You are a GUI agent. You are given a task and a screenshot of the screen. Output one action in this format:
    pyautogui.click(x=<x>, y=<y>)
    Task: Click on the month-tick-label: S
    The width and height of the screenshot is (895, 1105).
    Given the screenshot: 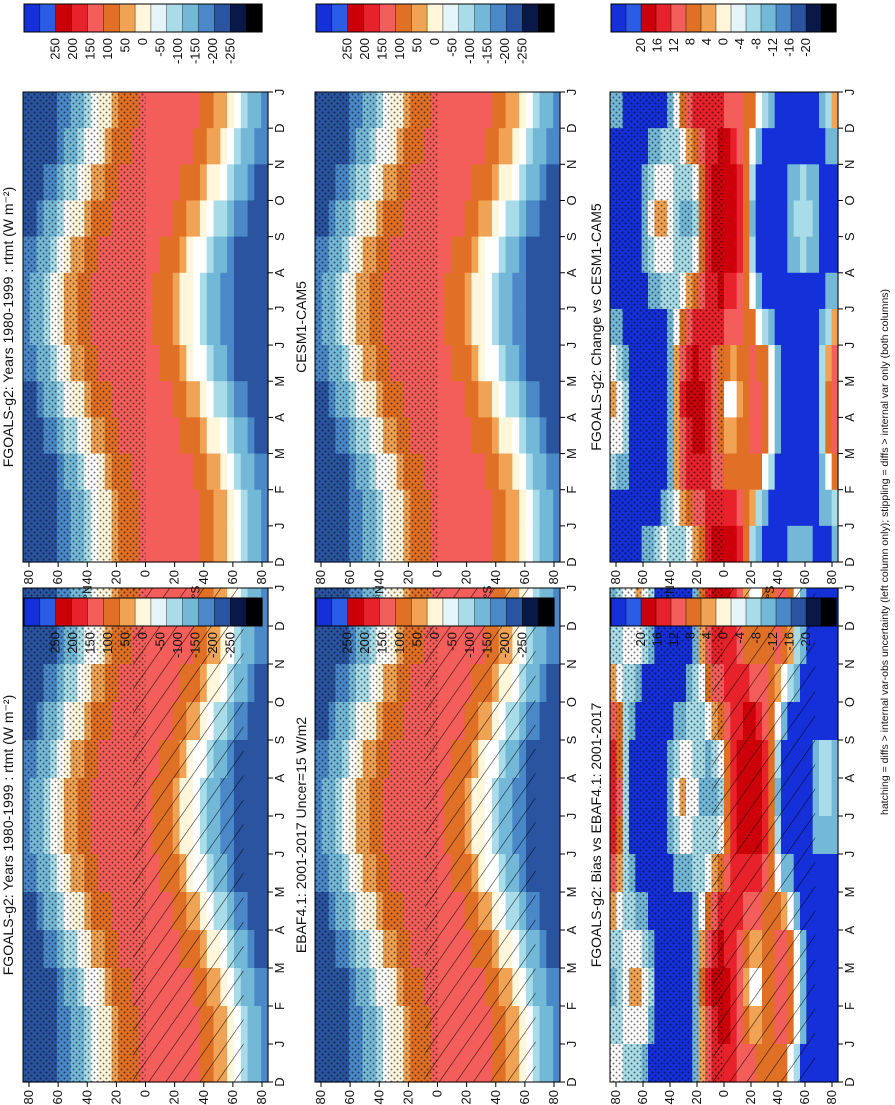 What is the action you would take?
    pyautogui.click(x=571, y=236)
    